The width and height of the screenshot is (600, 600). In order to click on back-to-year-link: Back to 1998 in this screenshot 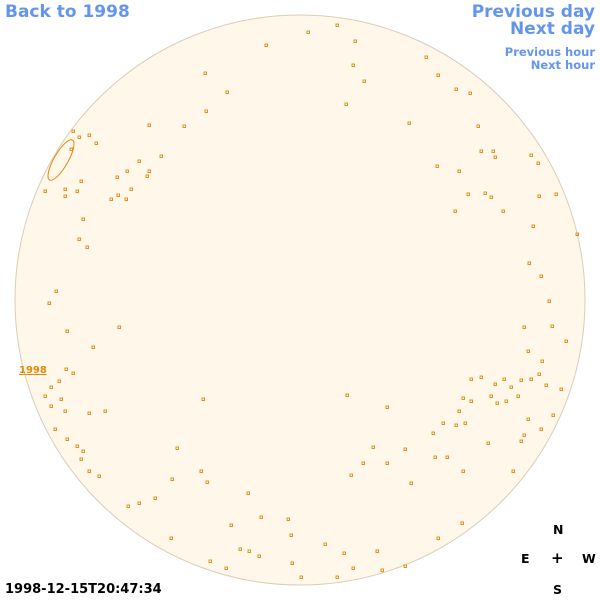, I will do `click(67, 12)`.